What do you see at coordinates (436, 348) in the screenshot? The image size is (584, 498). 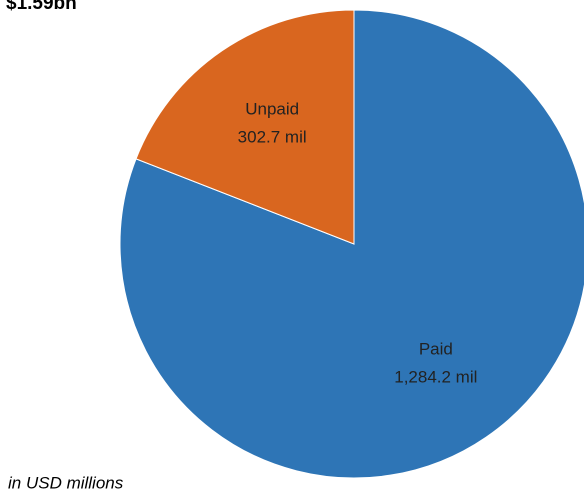 I see `slice-label: Paid` at bounding box center [436, 348].